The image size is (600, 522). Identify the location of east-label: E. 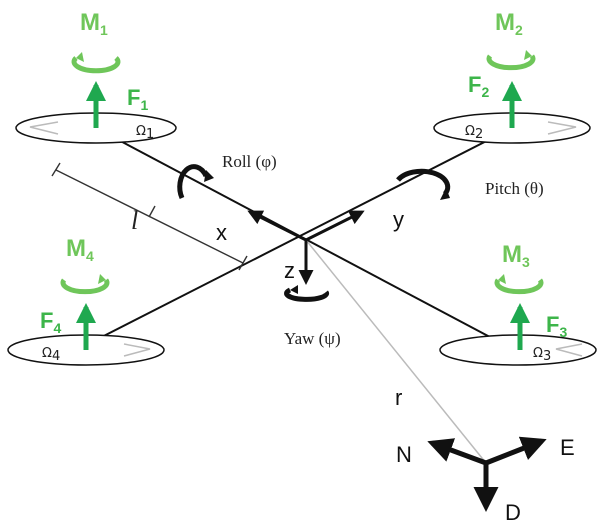
(567, 447).